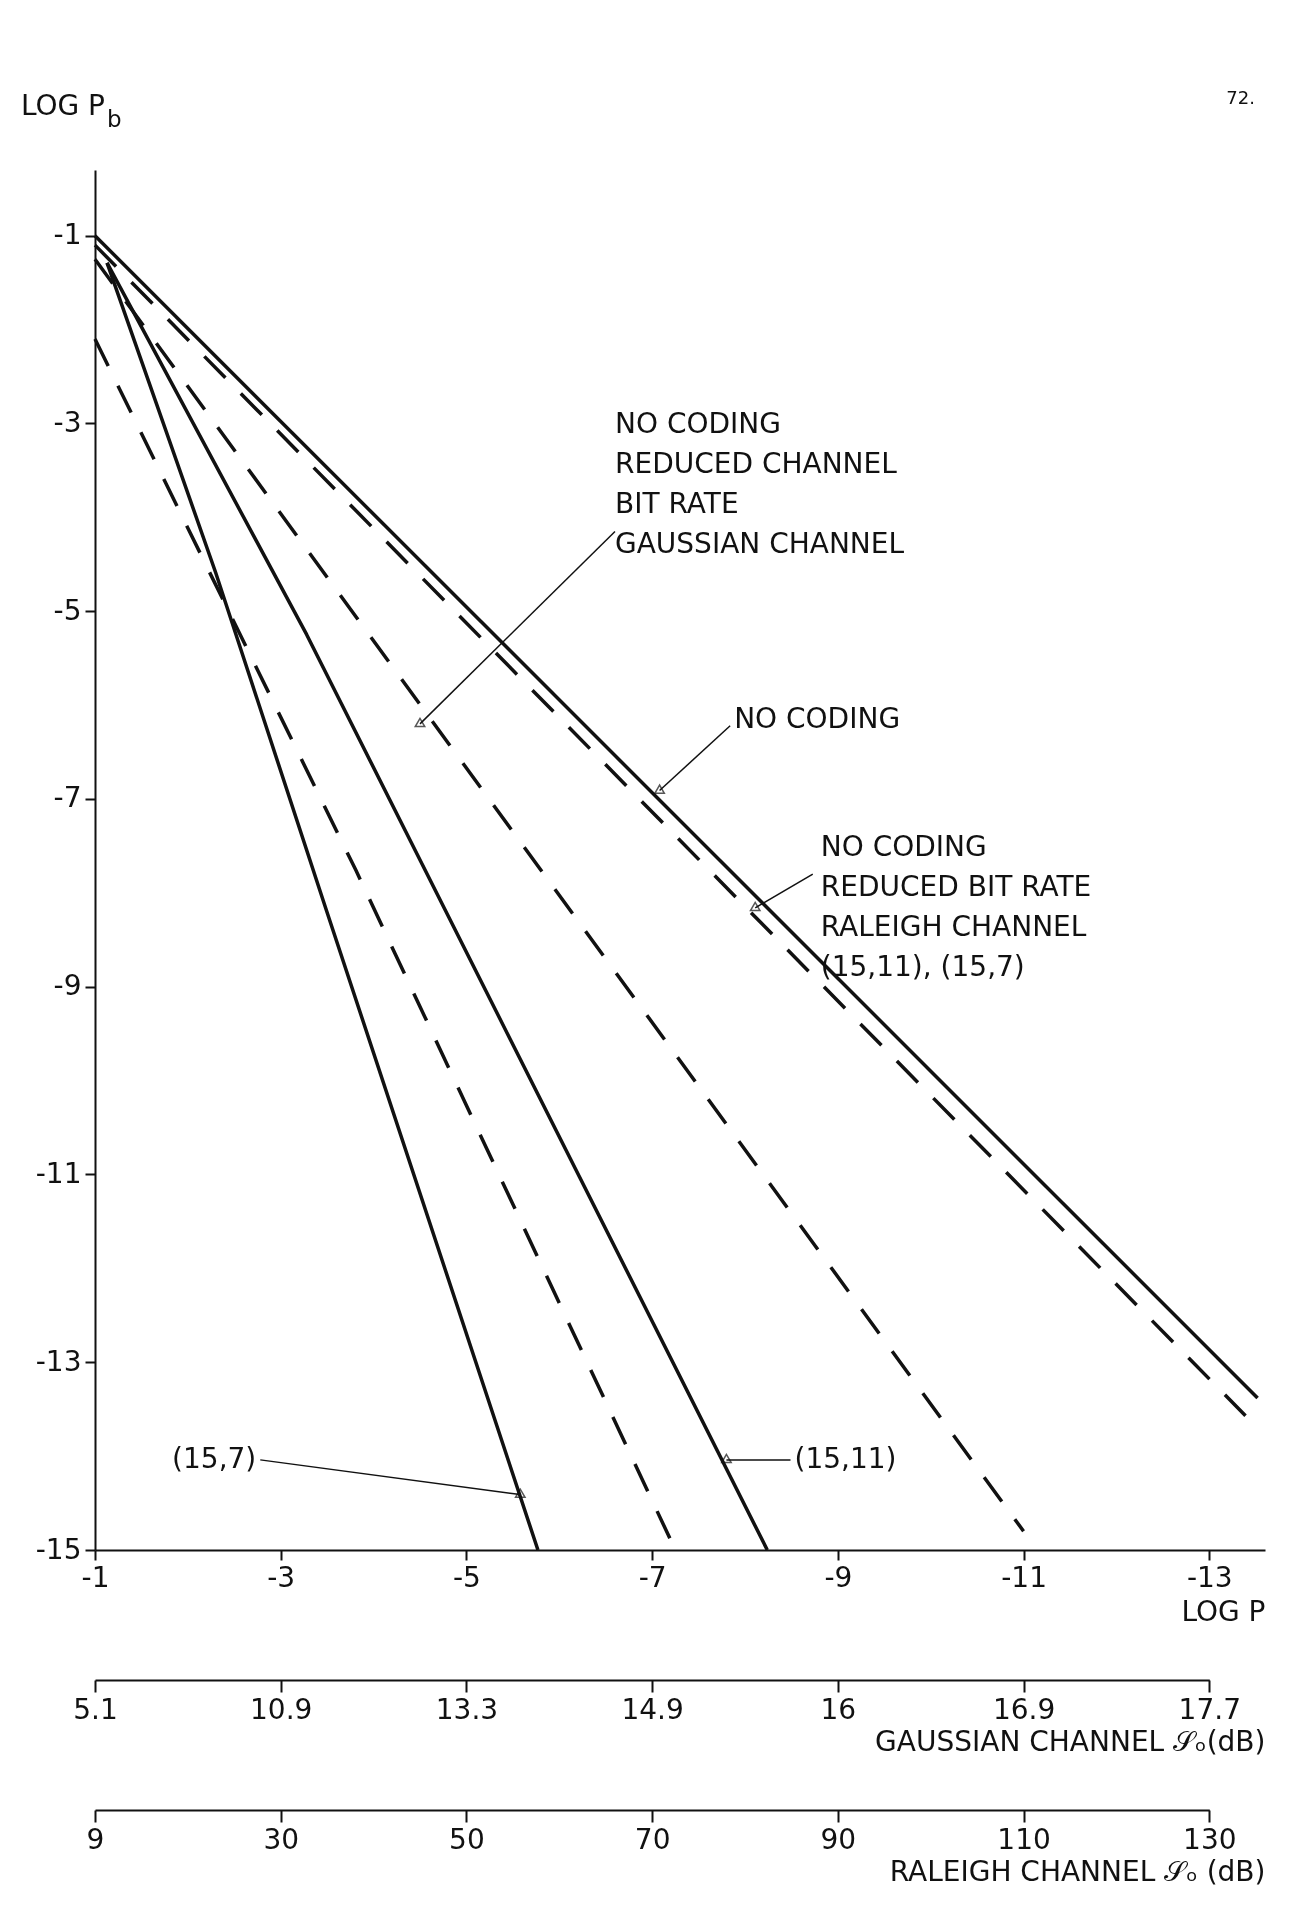  I want to click on category-label: 16.9, so click(1024, 1709).